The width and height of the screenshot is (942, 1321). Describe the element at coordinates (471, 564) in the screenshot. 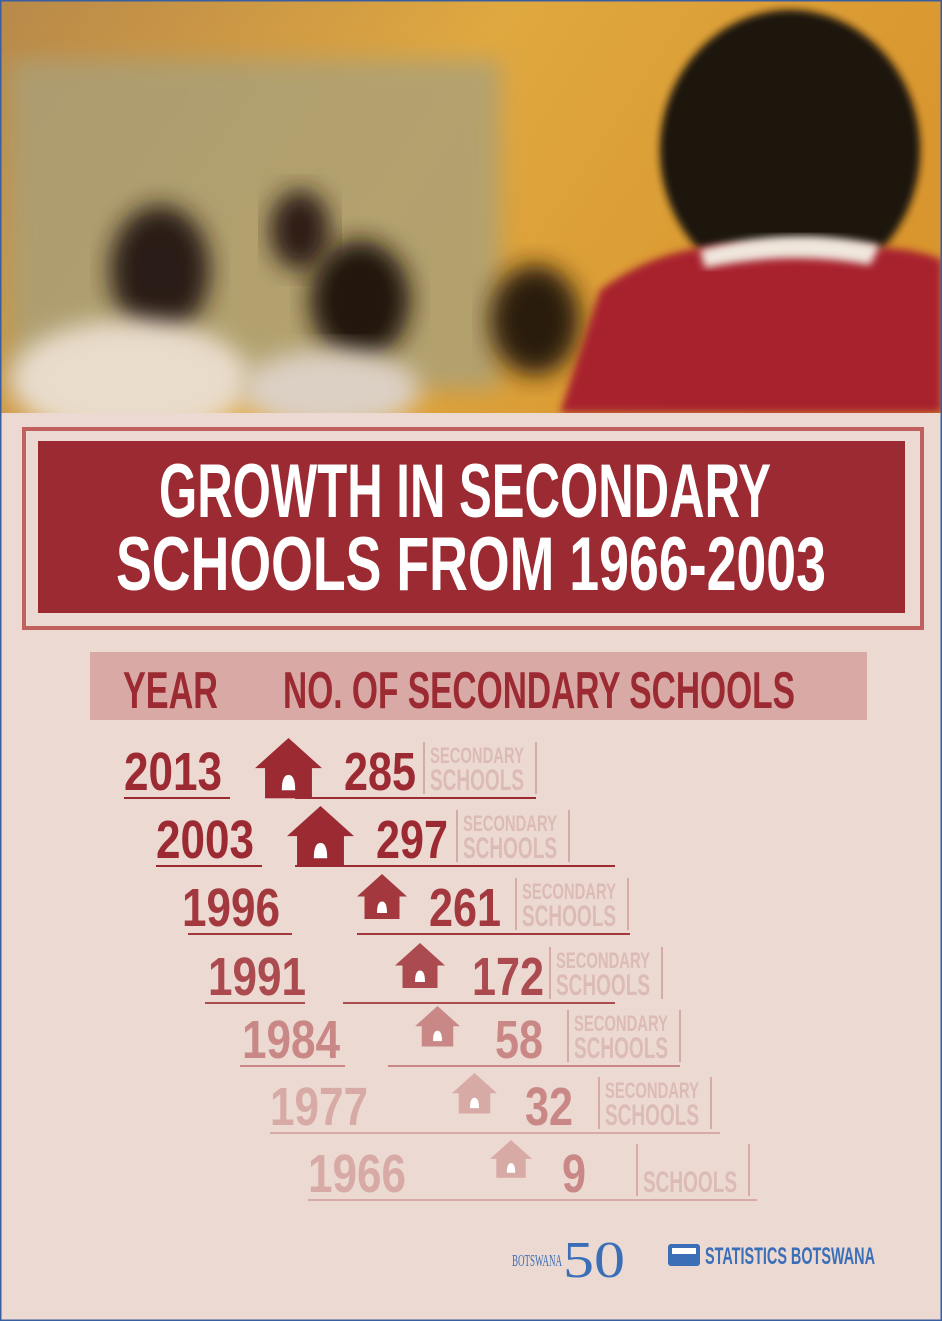

I see `title-line: SCHOOLS FROM 1966-2003` at that location.